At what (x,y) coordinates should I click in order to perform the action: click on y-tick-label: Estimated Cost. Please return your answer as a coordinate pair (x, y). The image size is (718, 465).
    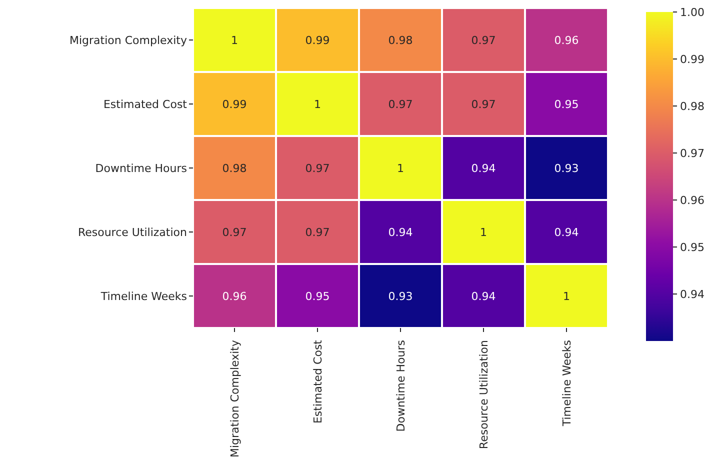
    Looking at the image, I should click on (145, 104).